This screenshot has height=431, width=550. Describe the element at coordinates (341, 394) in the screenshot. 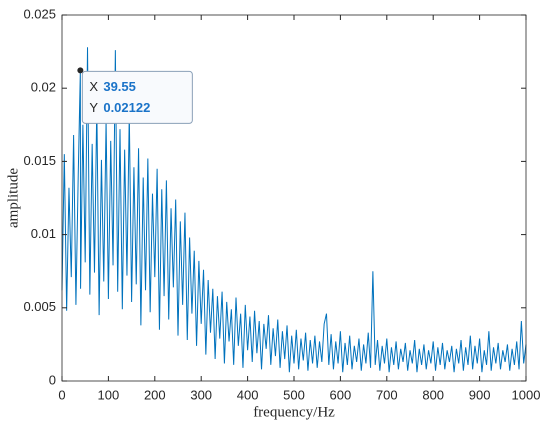

I see `x-tick-label: 600` at that location.